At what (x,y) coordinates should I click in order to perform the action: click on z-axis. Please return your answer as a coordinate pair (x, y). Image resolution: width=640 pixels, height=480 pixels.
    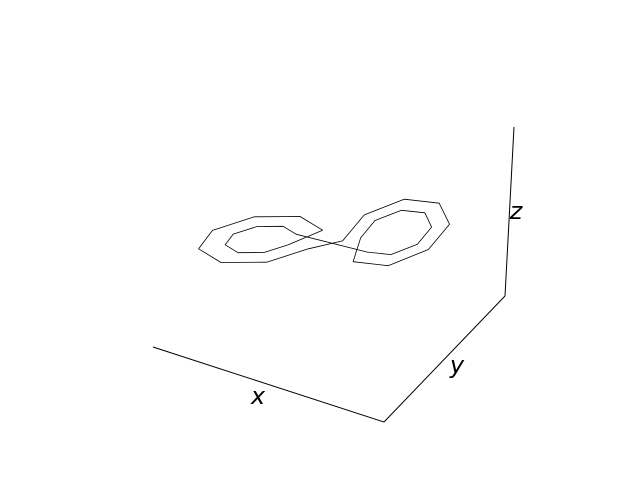
    Looking at the image, I should click on (509, 211).